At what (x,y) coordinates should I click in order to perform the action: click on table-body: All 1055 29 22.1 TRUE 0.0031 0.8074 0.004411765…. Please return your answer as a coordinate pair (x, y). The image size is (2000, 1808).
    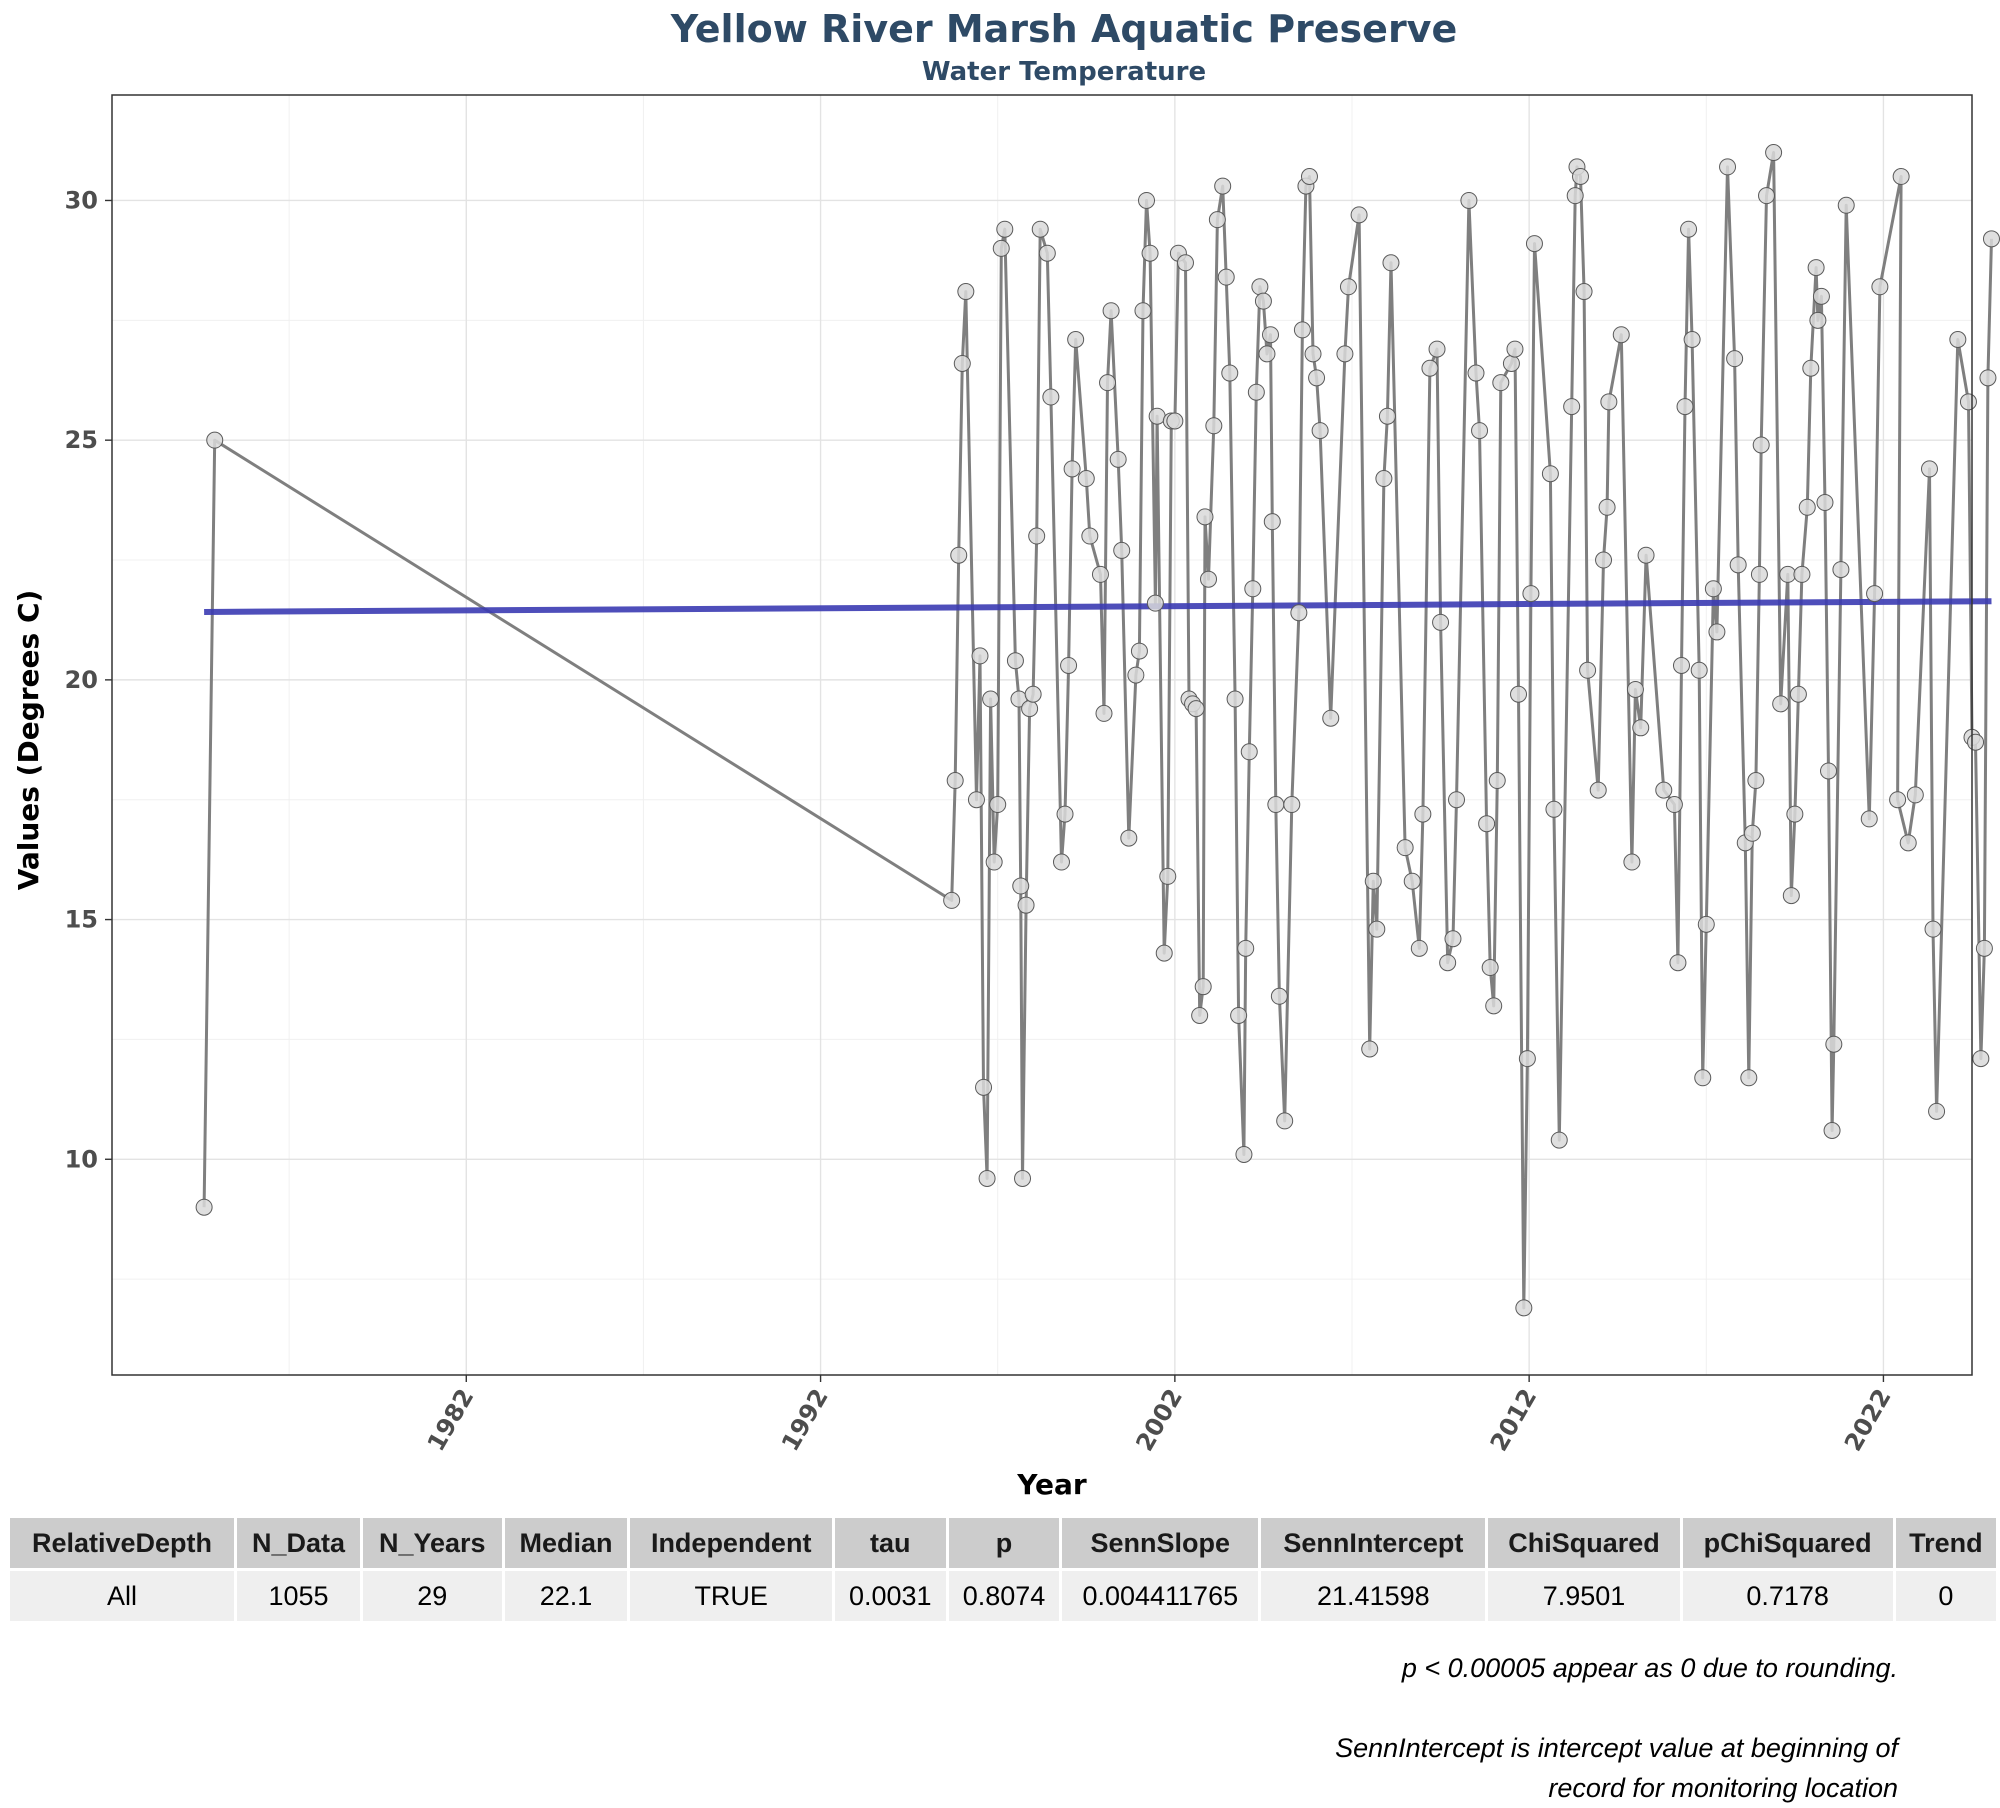
    Looking at the image, I should click on (1005, 1594).